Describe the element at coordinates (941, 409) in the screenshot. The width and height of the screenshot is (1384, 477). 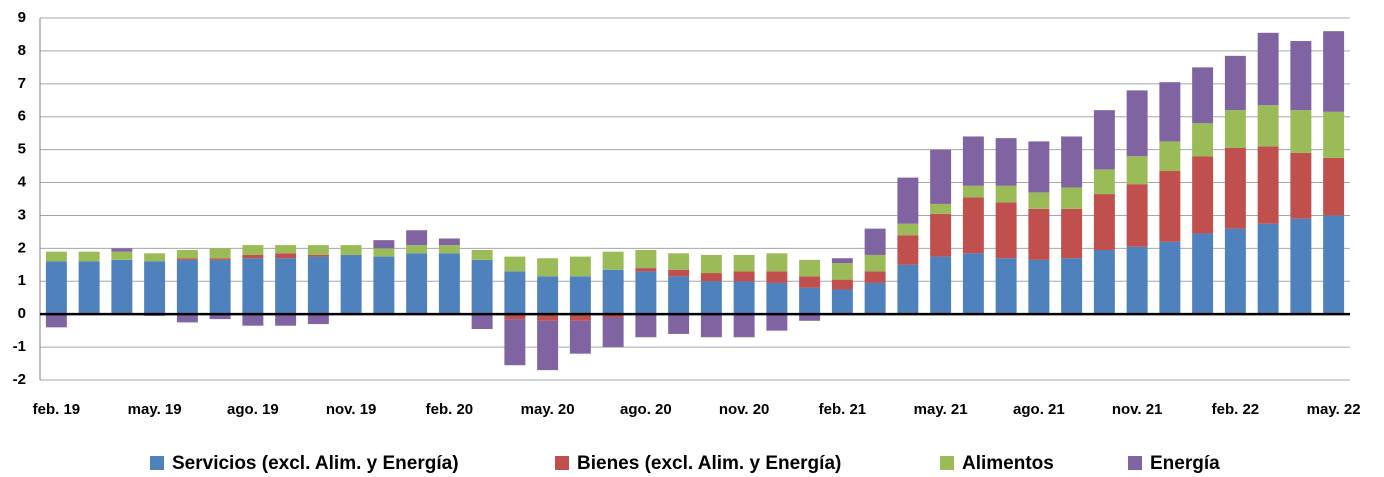
I see `x-tick-label: may. 21` at that location.